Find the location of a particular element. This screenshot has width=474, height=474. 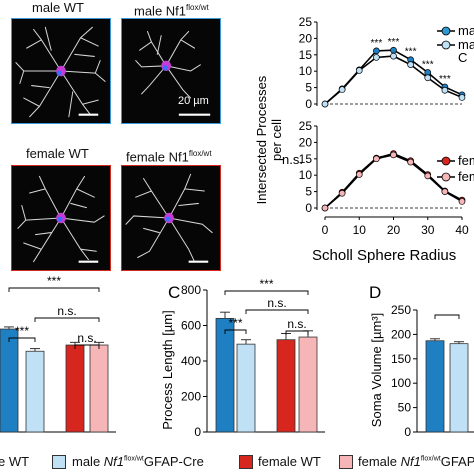

panel-c-letter: C is located at coordinates (174, 292).